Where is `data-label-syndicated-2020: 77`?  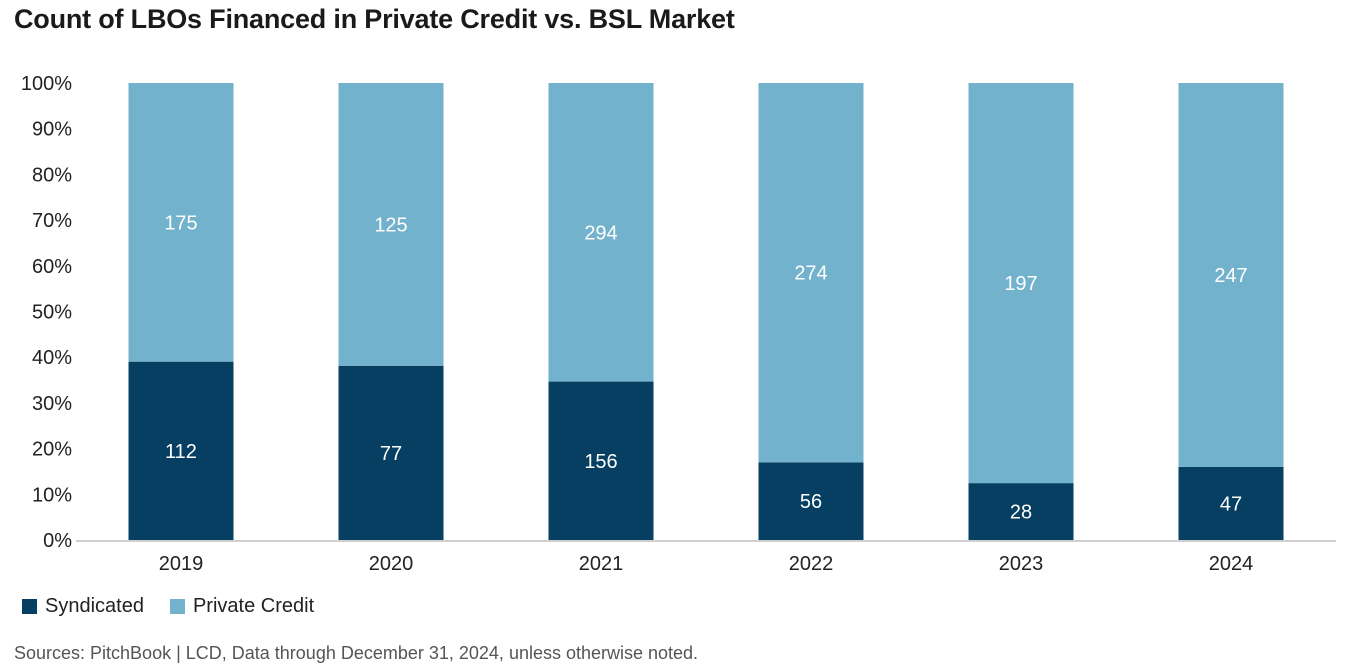
data-label-syndicated-2020: 77 is located at coordinates (391, 454).